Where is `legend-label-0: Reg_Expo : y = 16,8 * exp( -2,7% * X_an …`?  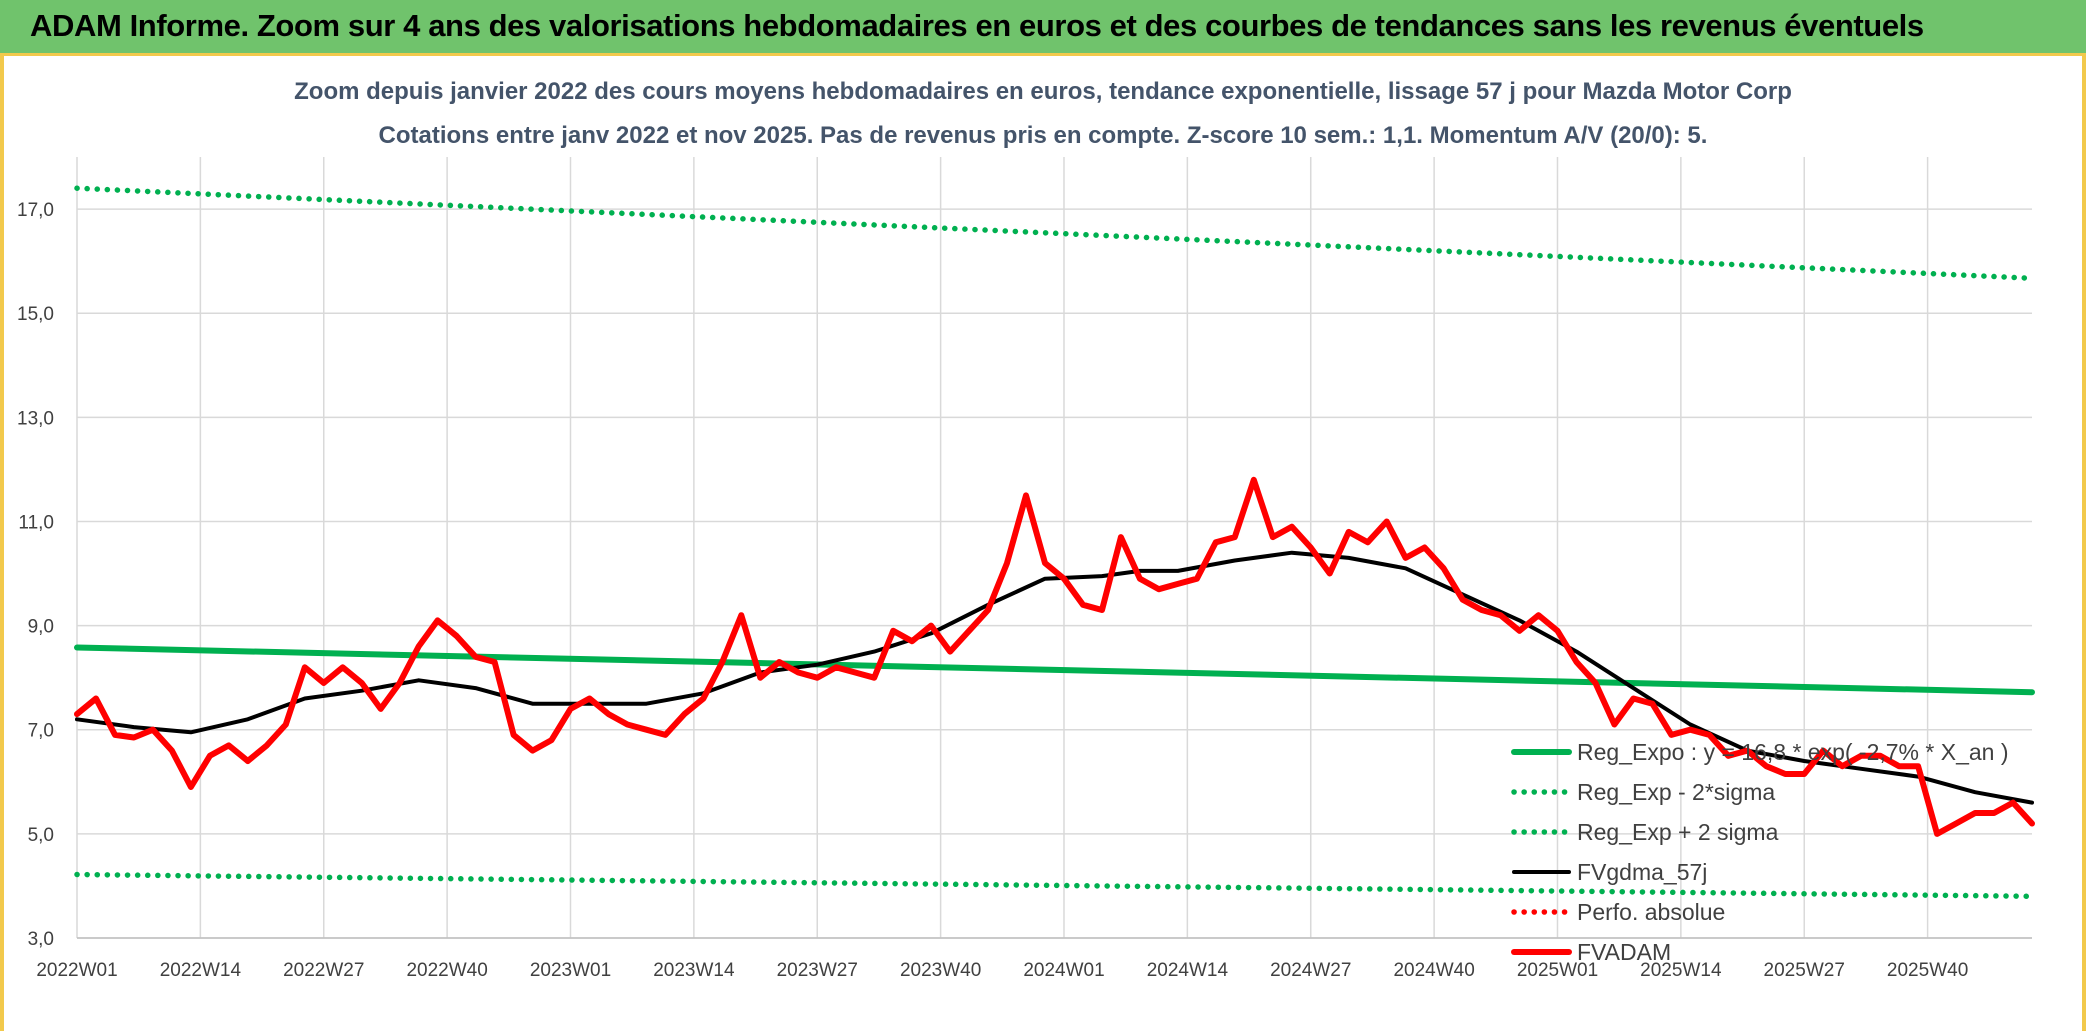 legend-label-0: Reg_Expo : y = 16,8 * exp( -2,7% * X_an … is located at coordinates (1793, 752).